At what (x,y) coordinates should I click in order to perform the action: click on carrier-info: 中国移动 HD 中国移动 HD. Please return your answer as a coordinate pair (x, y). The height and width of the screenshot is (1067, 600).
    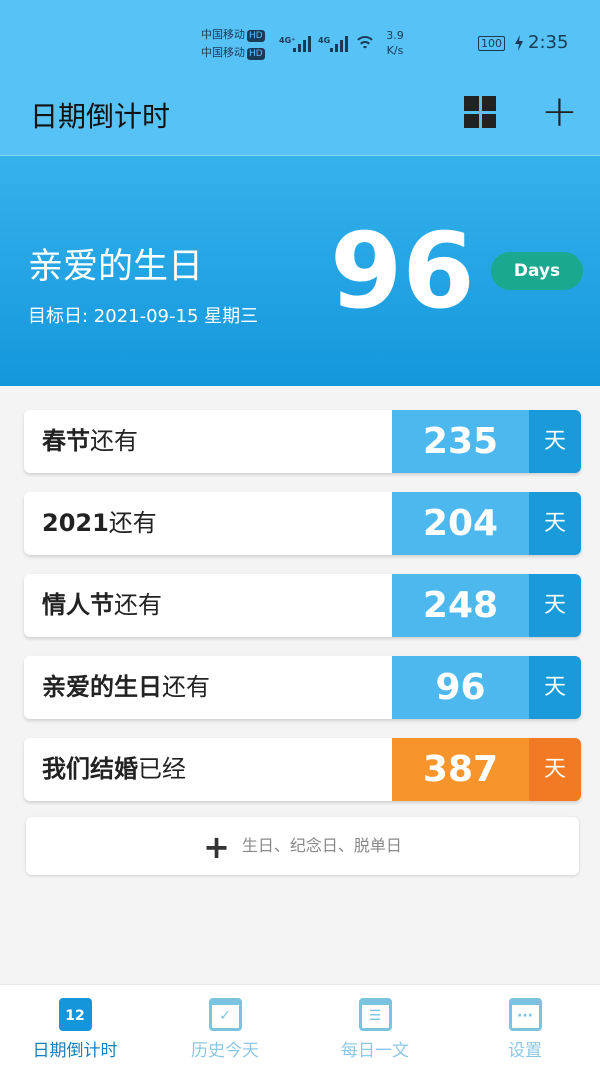
    Looking at the image, I should click on (233, 44).